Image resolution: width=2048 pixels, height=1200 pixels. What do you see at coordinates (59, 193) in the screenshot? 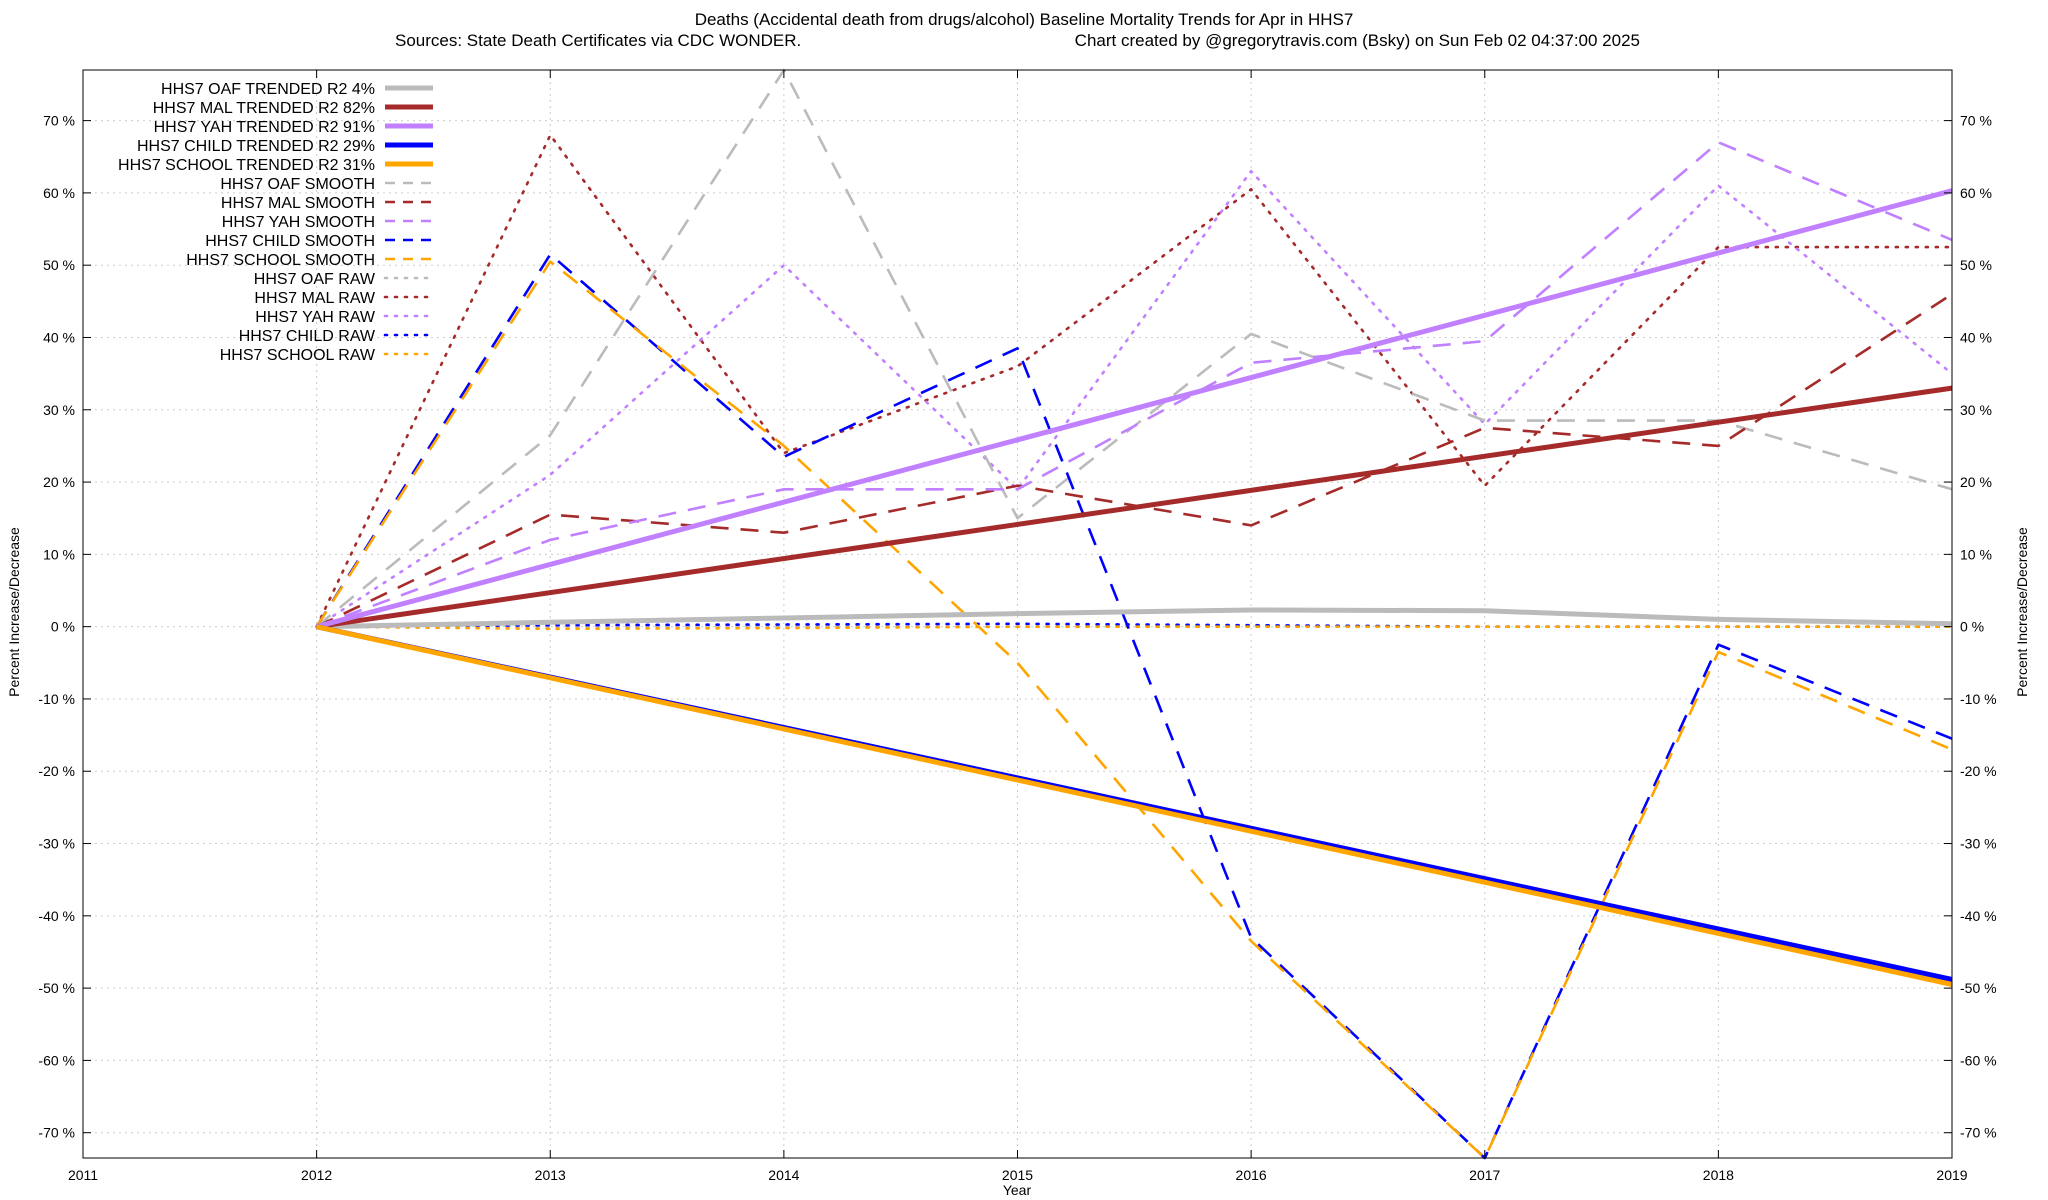
I see `y-tick-label-left: 60 %` at bounding box center [59, 193].